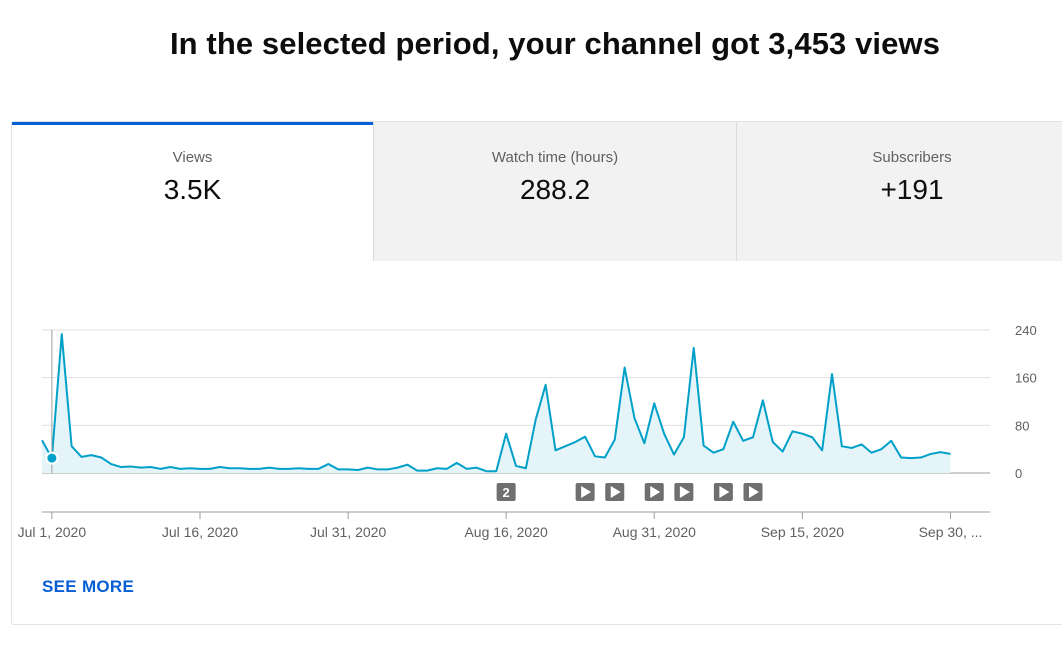  I want to click on x-tick-label: Aug 31, 2020, so click(655, 532).